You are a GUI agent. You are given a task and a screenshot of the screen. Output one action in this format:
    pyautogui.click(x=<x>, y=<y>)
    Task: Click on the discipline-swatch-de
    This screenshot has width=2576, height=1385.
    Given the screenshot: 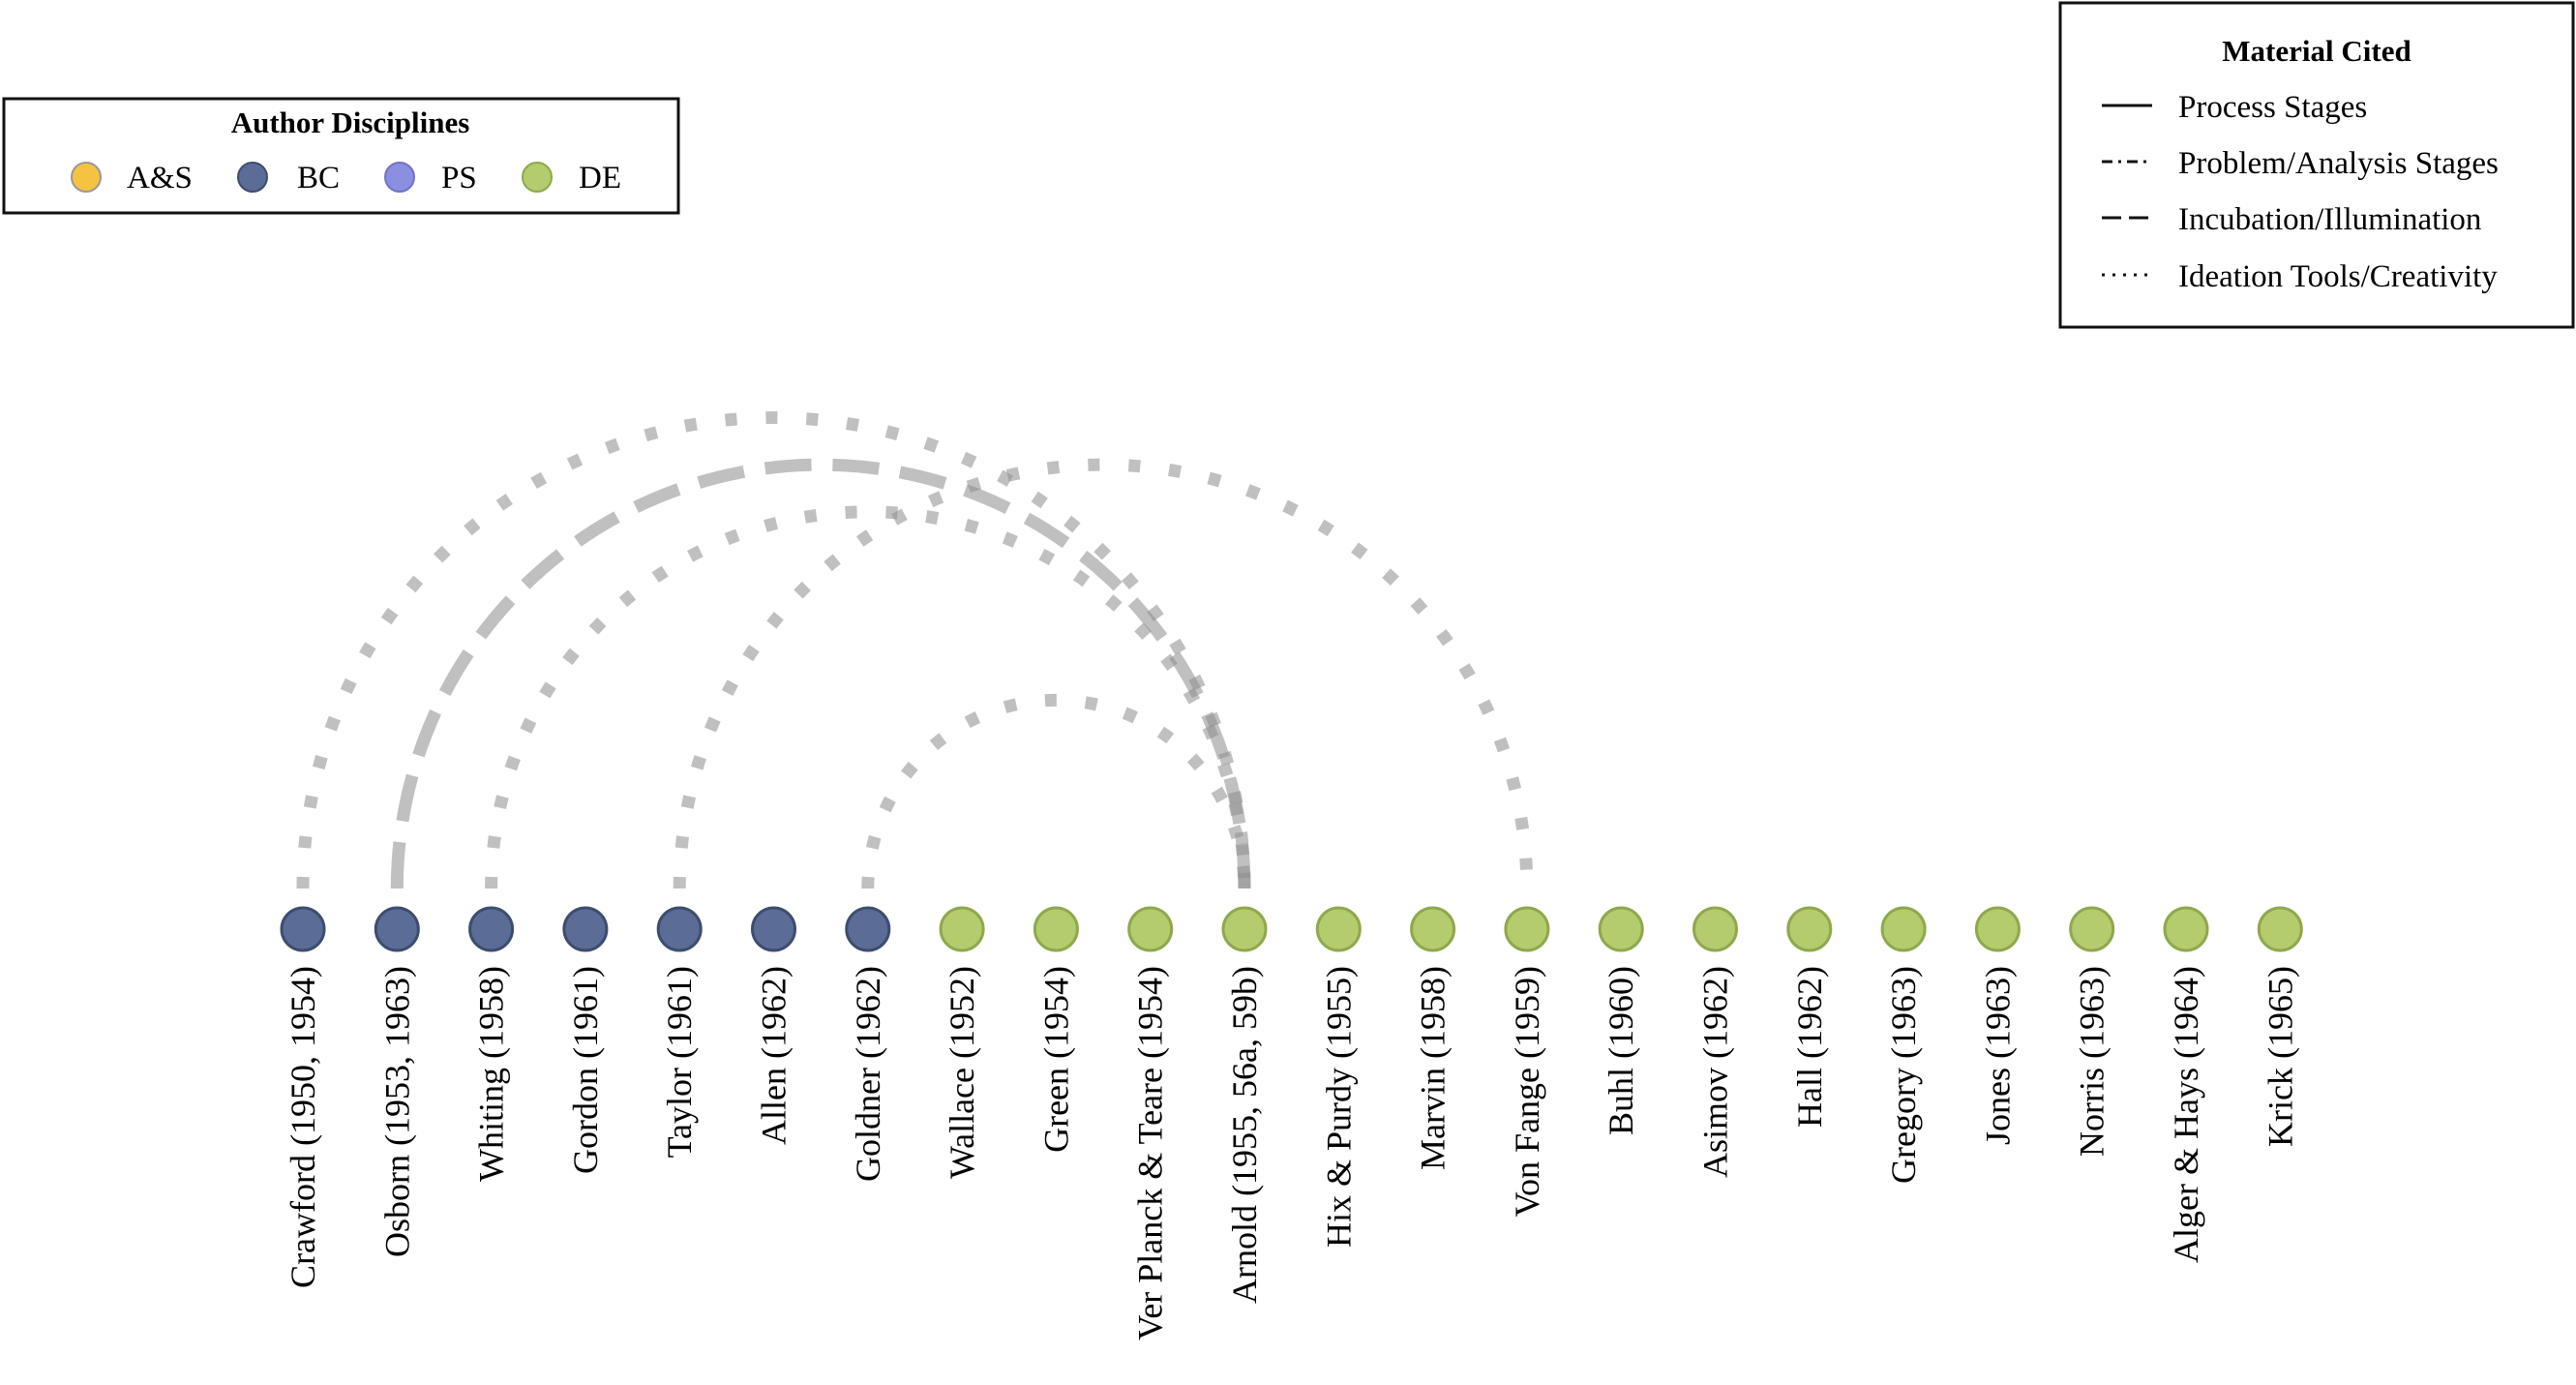 What is the action you would take?
    pyautogui.click(x=537, y=177)
    